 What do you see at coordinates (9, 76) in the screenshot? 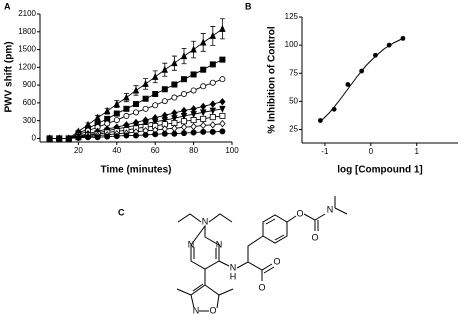
I see `y-axis-label: PWV shift (pm)` at bounding box center [9, 76].